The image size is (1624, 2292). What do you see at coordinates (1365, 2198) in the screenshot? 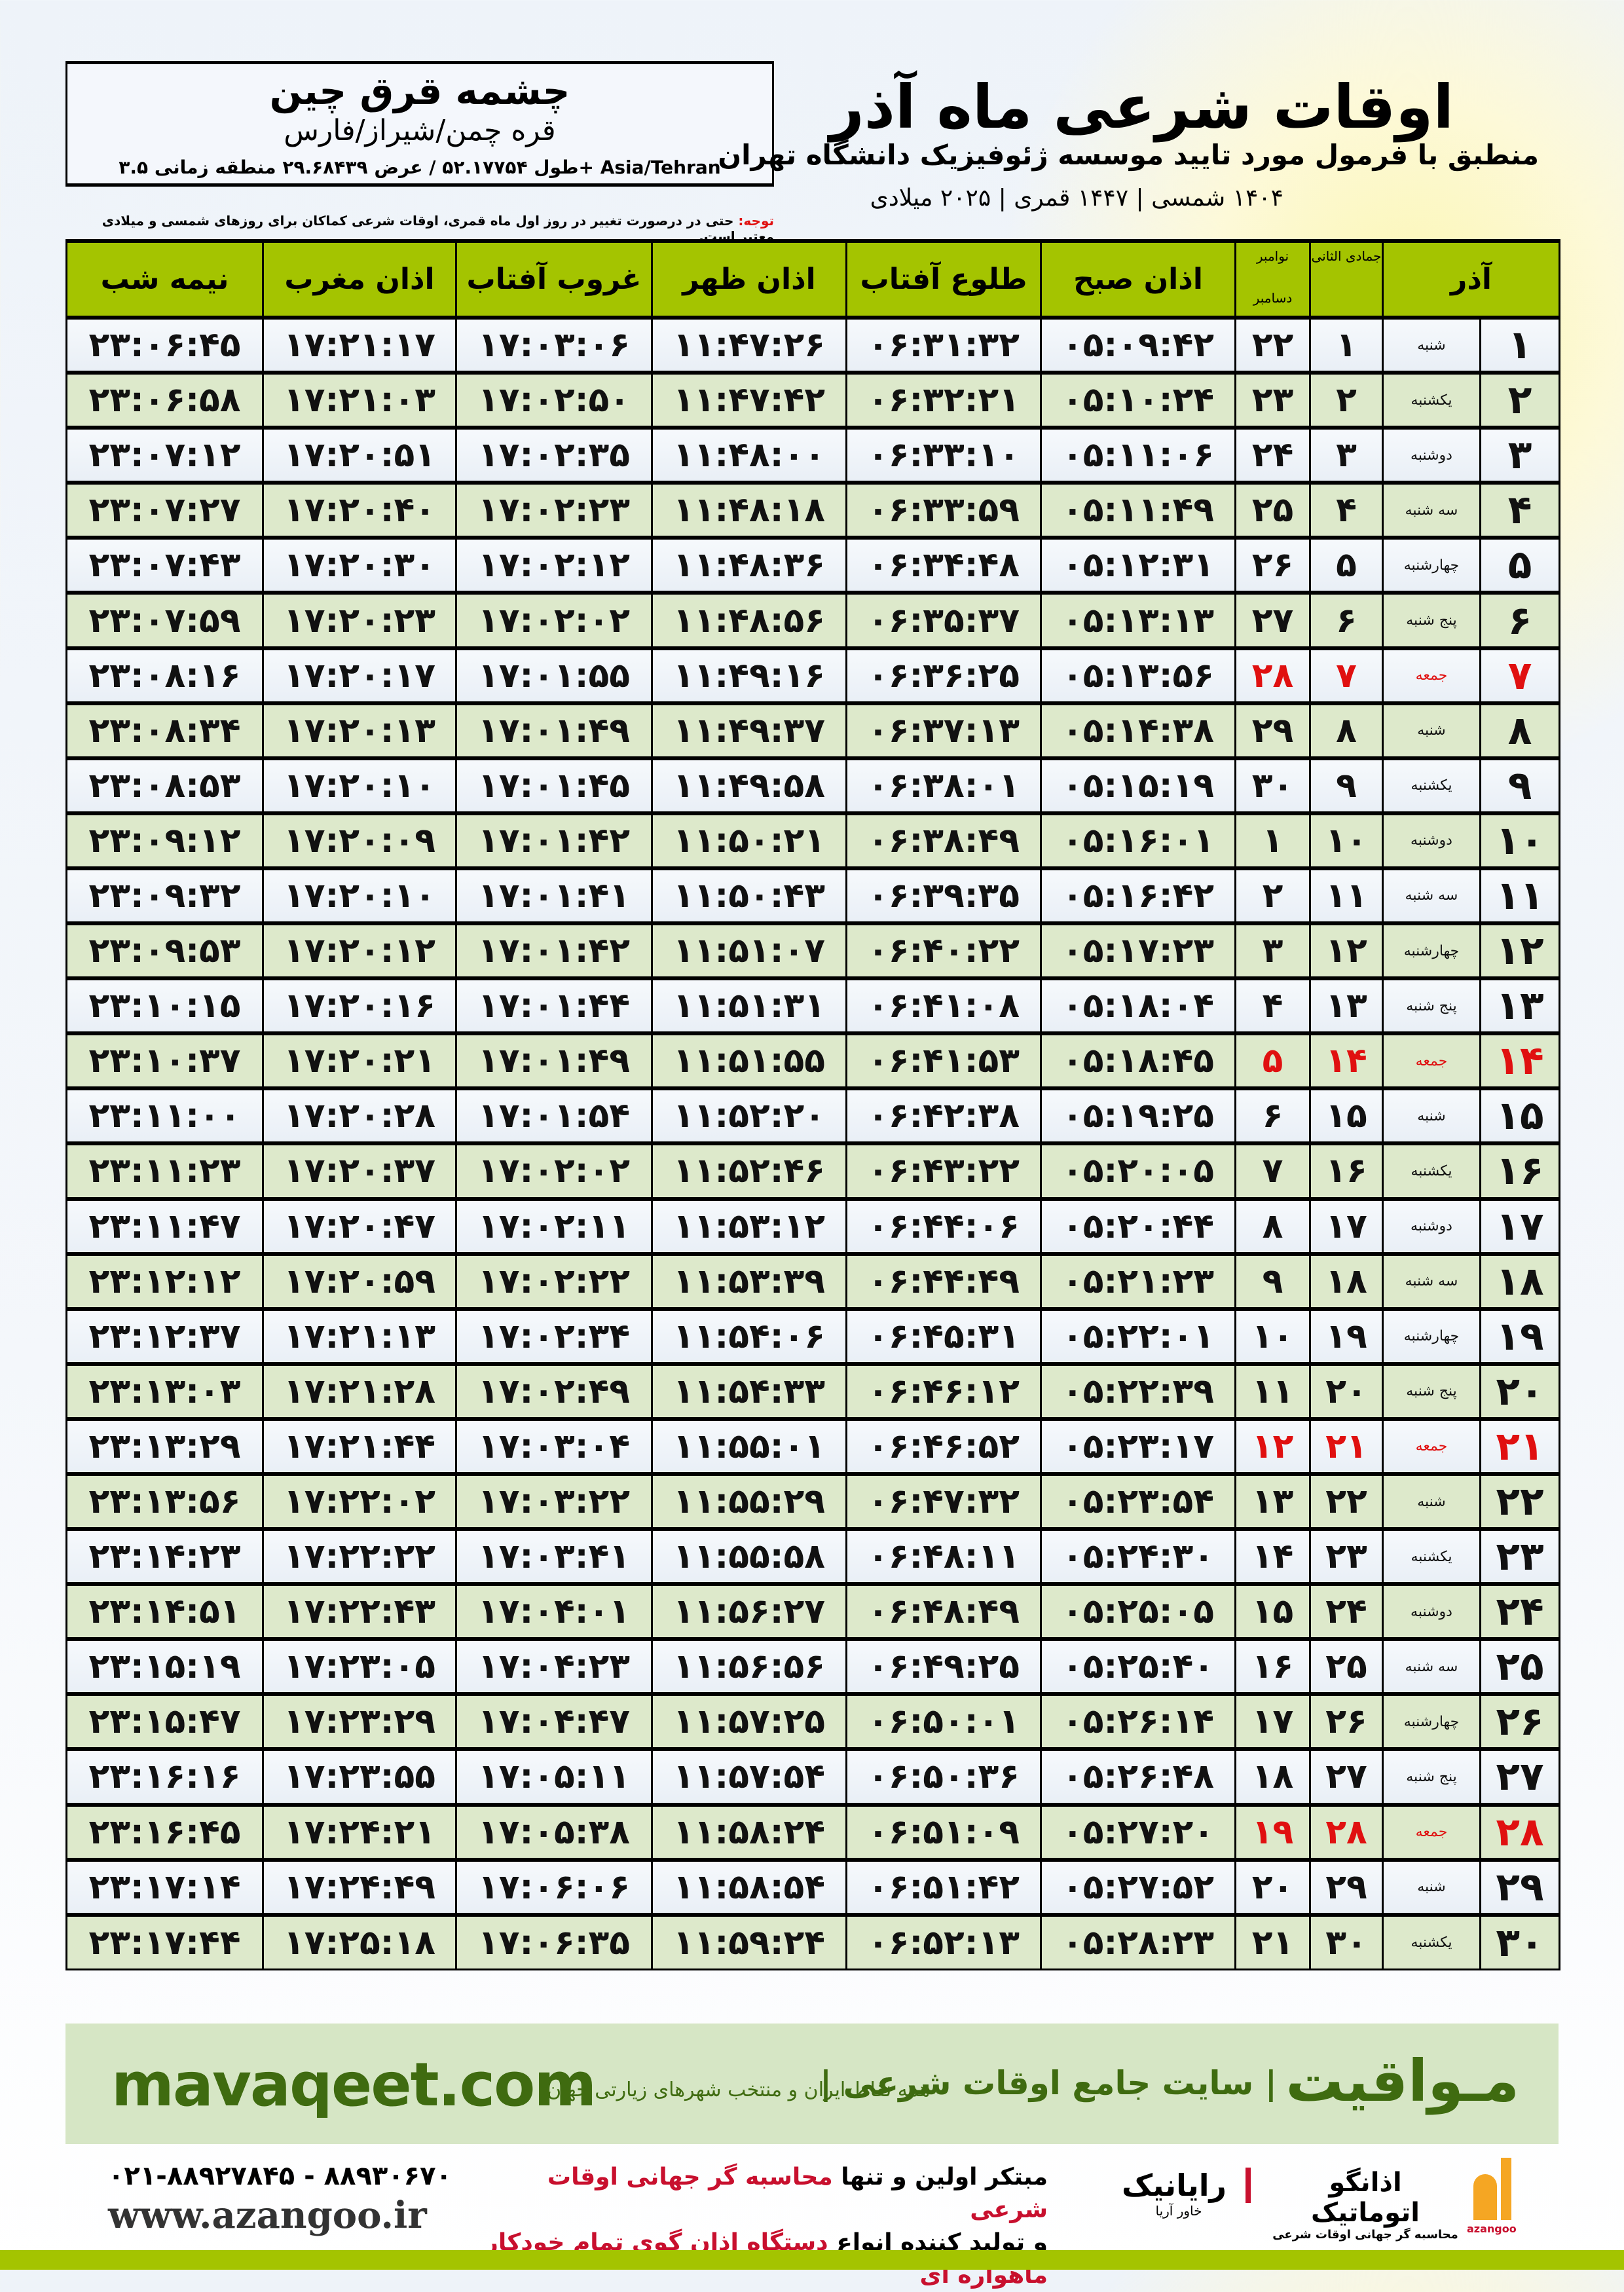
I see `azangoo-logo-text: اذانگو اتوماتیک` at bounding box center [1365, 2198].